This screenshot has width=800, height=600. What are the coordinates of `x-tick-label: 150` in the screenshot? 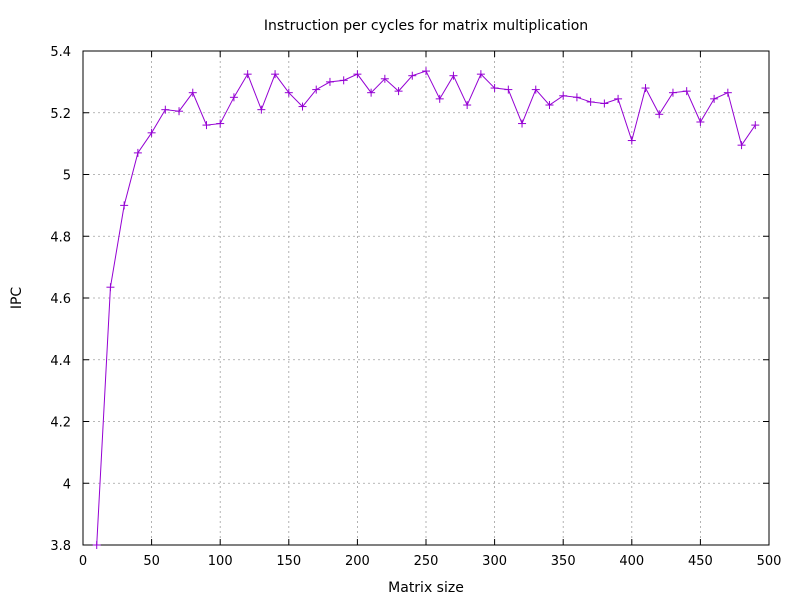 It's located at (288, 561).